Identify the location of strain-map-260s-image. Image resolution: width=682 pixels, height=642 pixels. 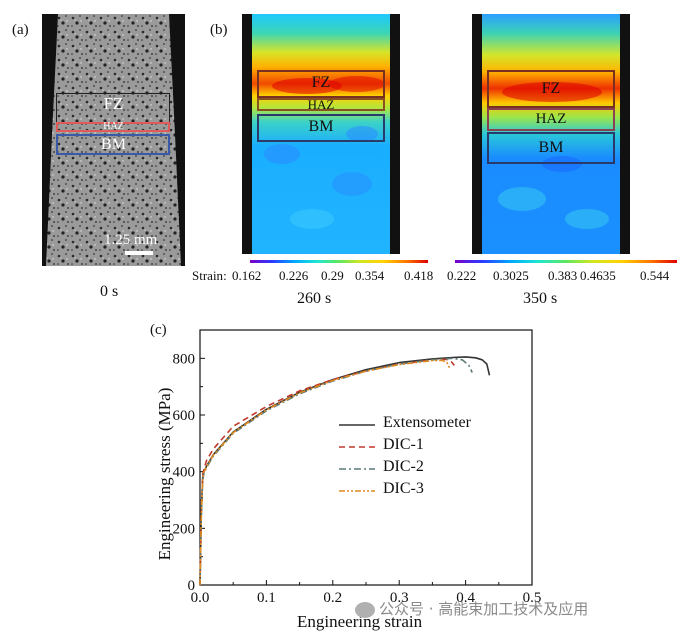
(321, 134).